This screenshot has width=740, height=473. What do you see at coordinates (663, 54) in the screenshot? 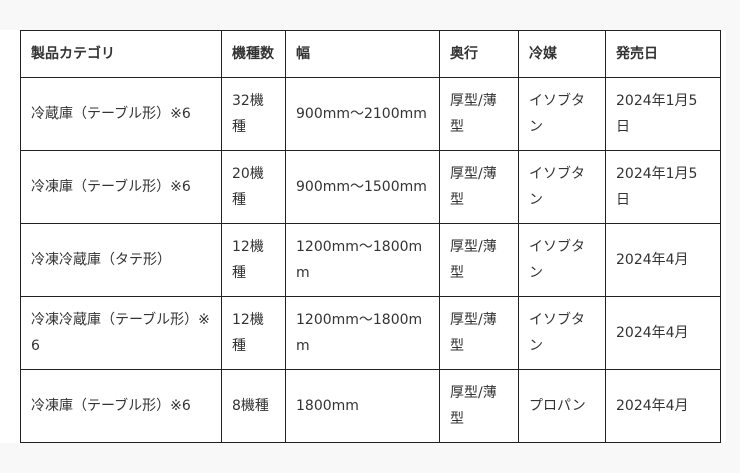
I see `header-release-date: 発売日` at bounding box center [663, 54].